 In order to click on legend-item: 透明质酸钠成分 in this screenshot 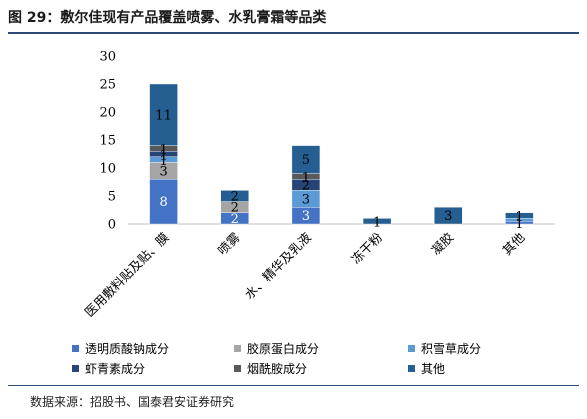, I will do `click(120, 348)`.